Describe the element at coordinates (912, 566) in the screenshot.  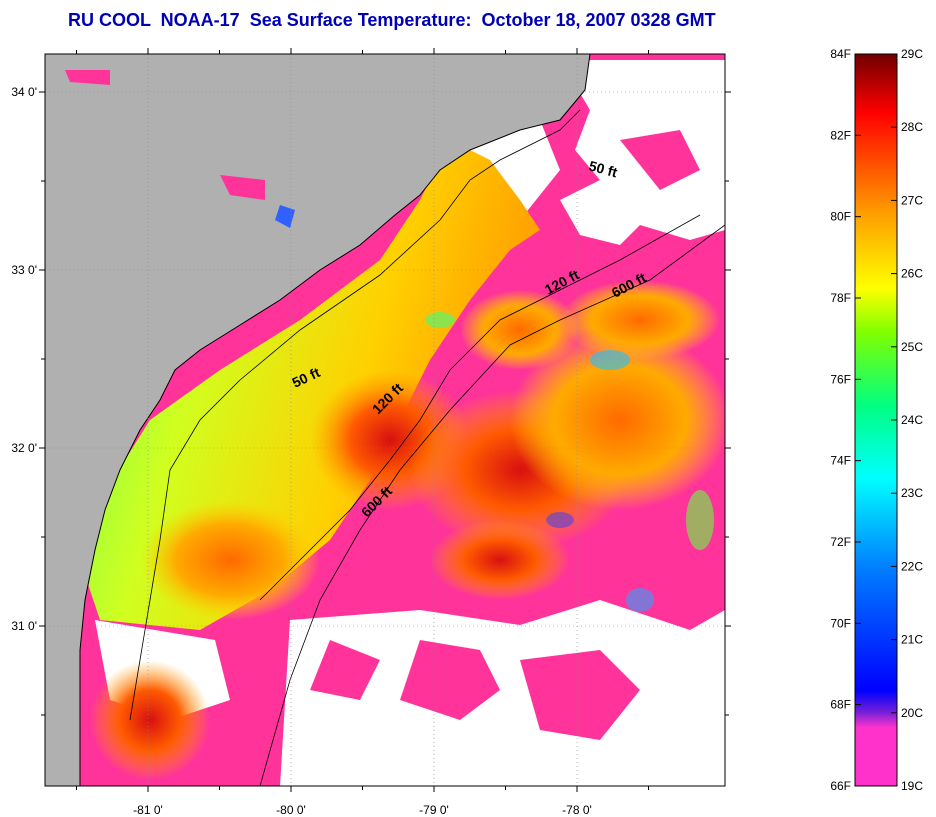
I see `colorbar-c-label: 22C` at that location.